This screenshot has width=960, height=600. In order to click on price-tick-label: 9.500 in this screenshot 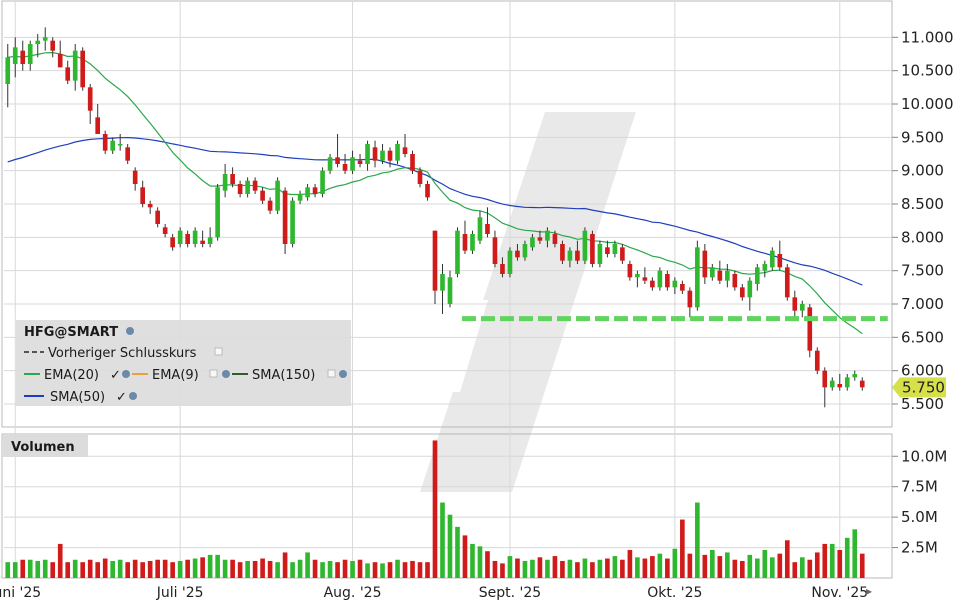, I will do `click(922, 137)`.